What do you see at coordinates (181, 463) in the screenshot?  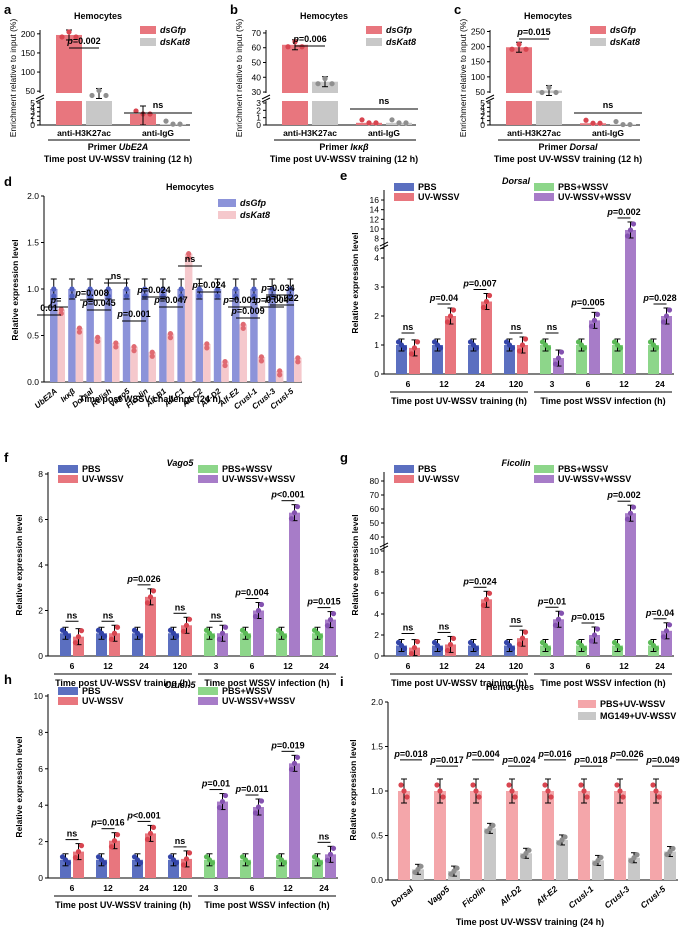 I see `panel-f-title: Vago5` at bounding box center [181, 463].